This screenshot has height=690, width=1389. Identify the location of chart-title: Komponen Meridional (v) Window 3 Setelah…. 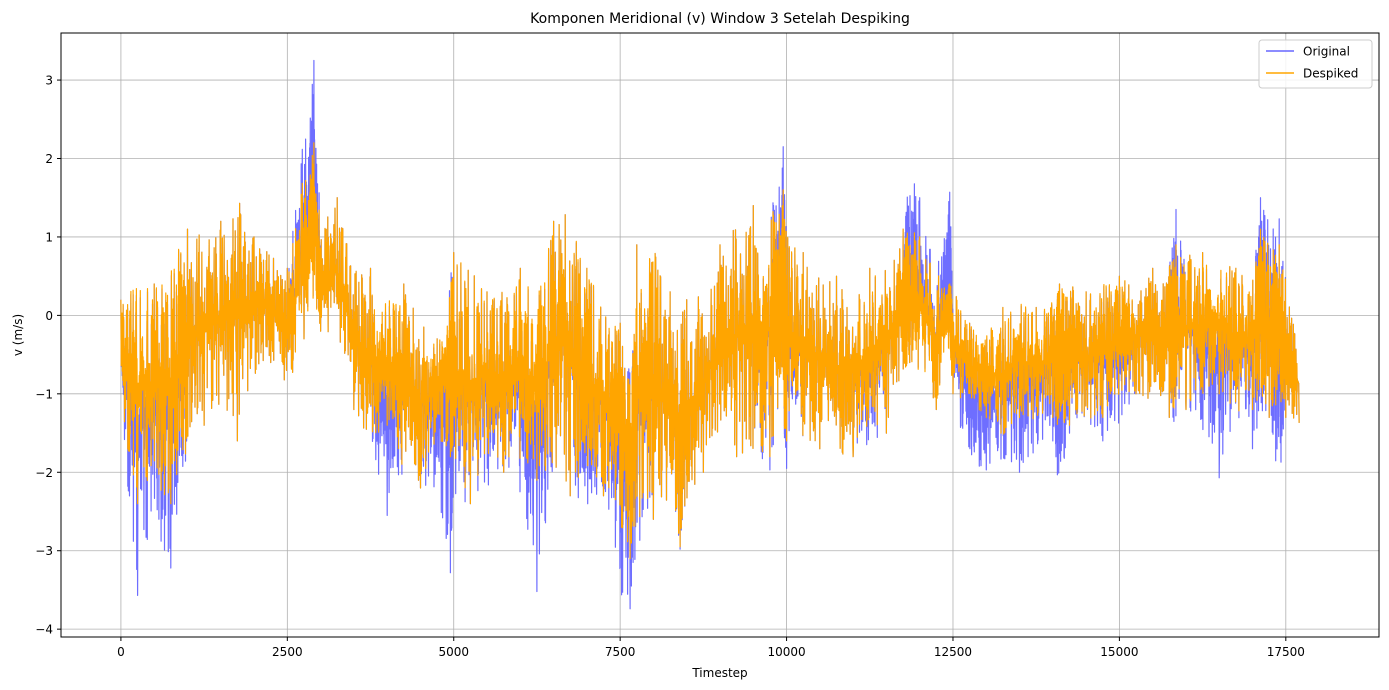
(720, 19).